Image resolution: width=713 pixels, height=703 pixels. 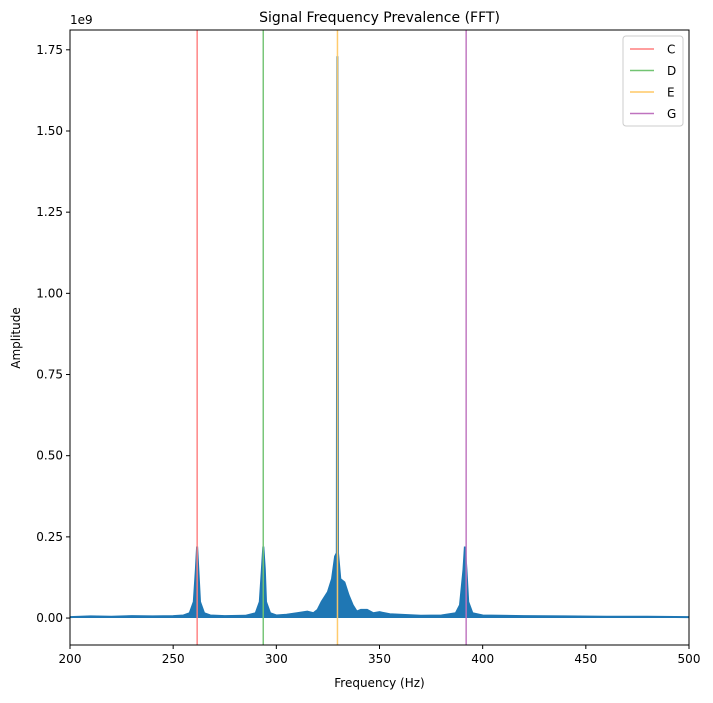 What do you see at coordinates (49, 131) in the screenshot?
I see `y-tick-label: 1.50` at bounding box center [49, 131].